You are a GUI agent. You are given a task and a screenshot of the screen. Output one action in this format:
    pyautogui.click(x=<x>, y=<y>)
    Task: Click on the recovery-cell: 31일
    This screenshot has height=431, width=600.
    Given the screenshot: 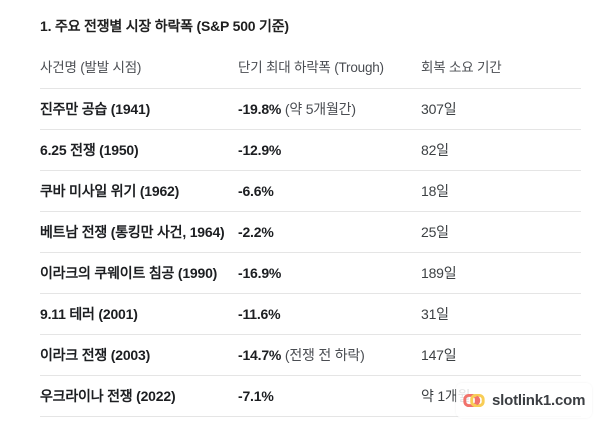 What is the action you would take?
    pyautogui.click(x=435, y=314)
    